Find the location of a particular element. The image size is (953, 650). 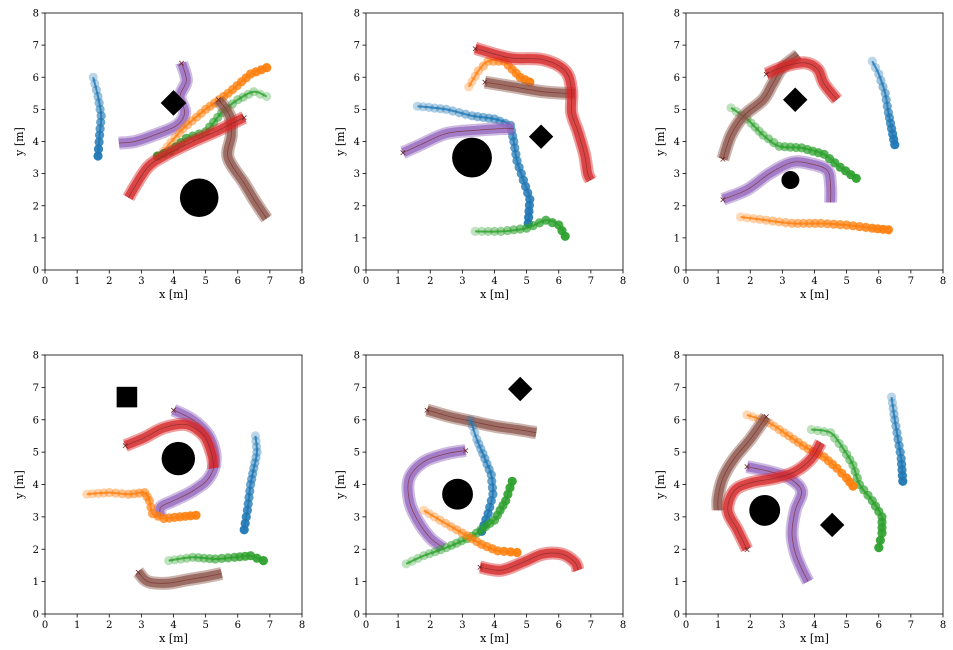

trajectory-2: × is located at coordinates (187, 461).